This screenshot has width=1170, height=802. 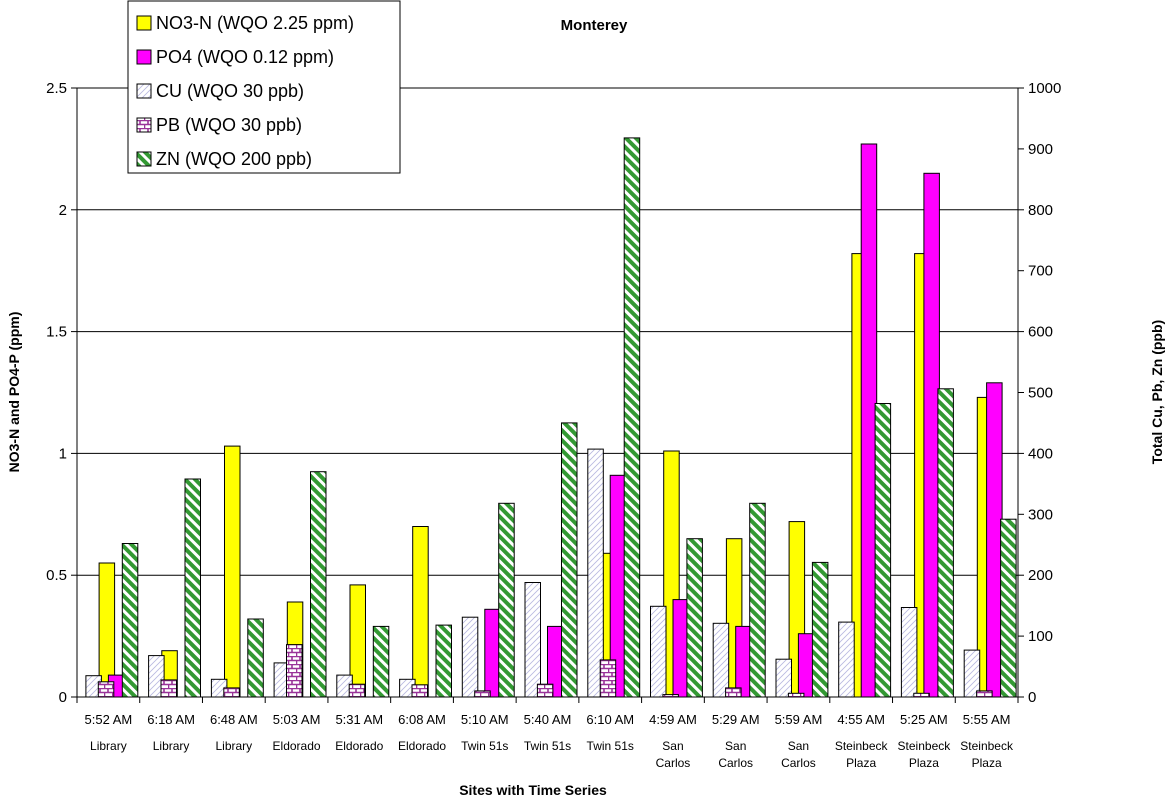 What do you see at coordinates (1040, 575) in the screenshot?
I see `y-tick-label-right: 200` at bounding box center [1040, 575].